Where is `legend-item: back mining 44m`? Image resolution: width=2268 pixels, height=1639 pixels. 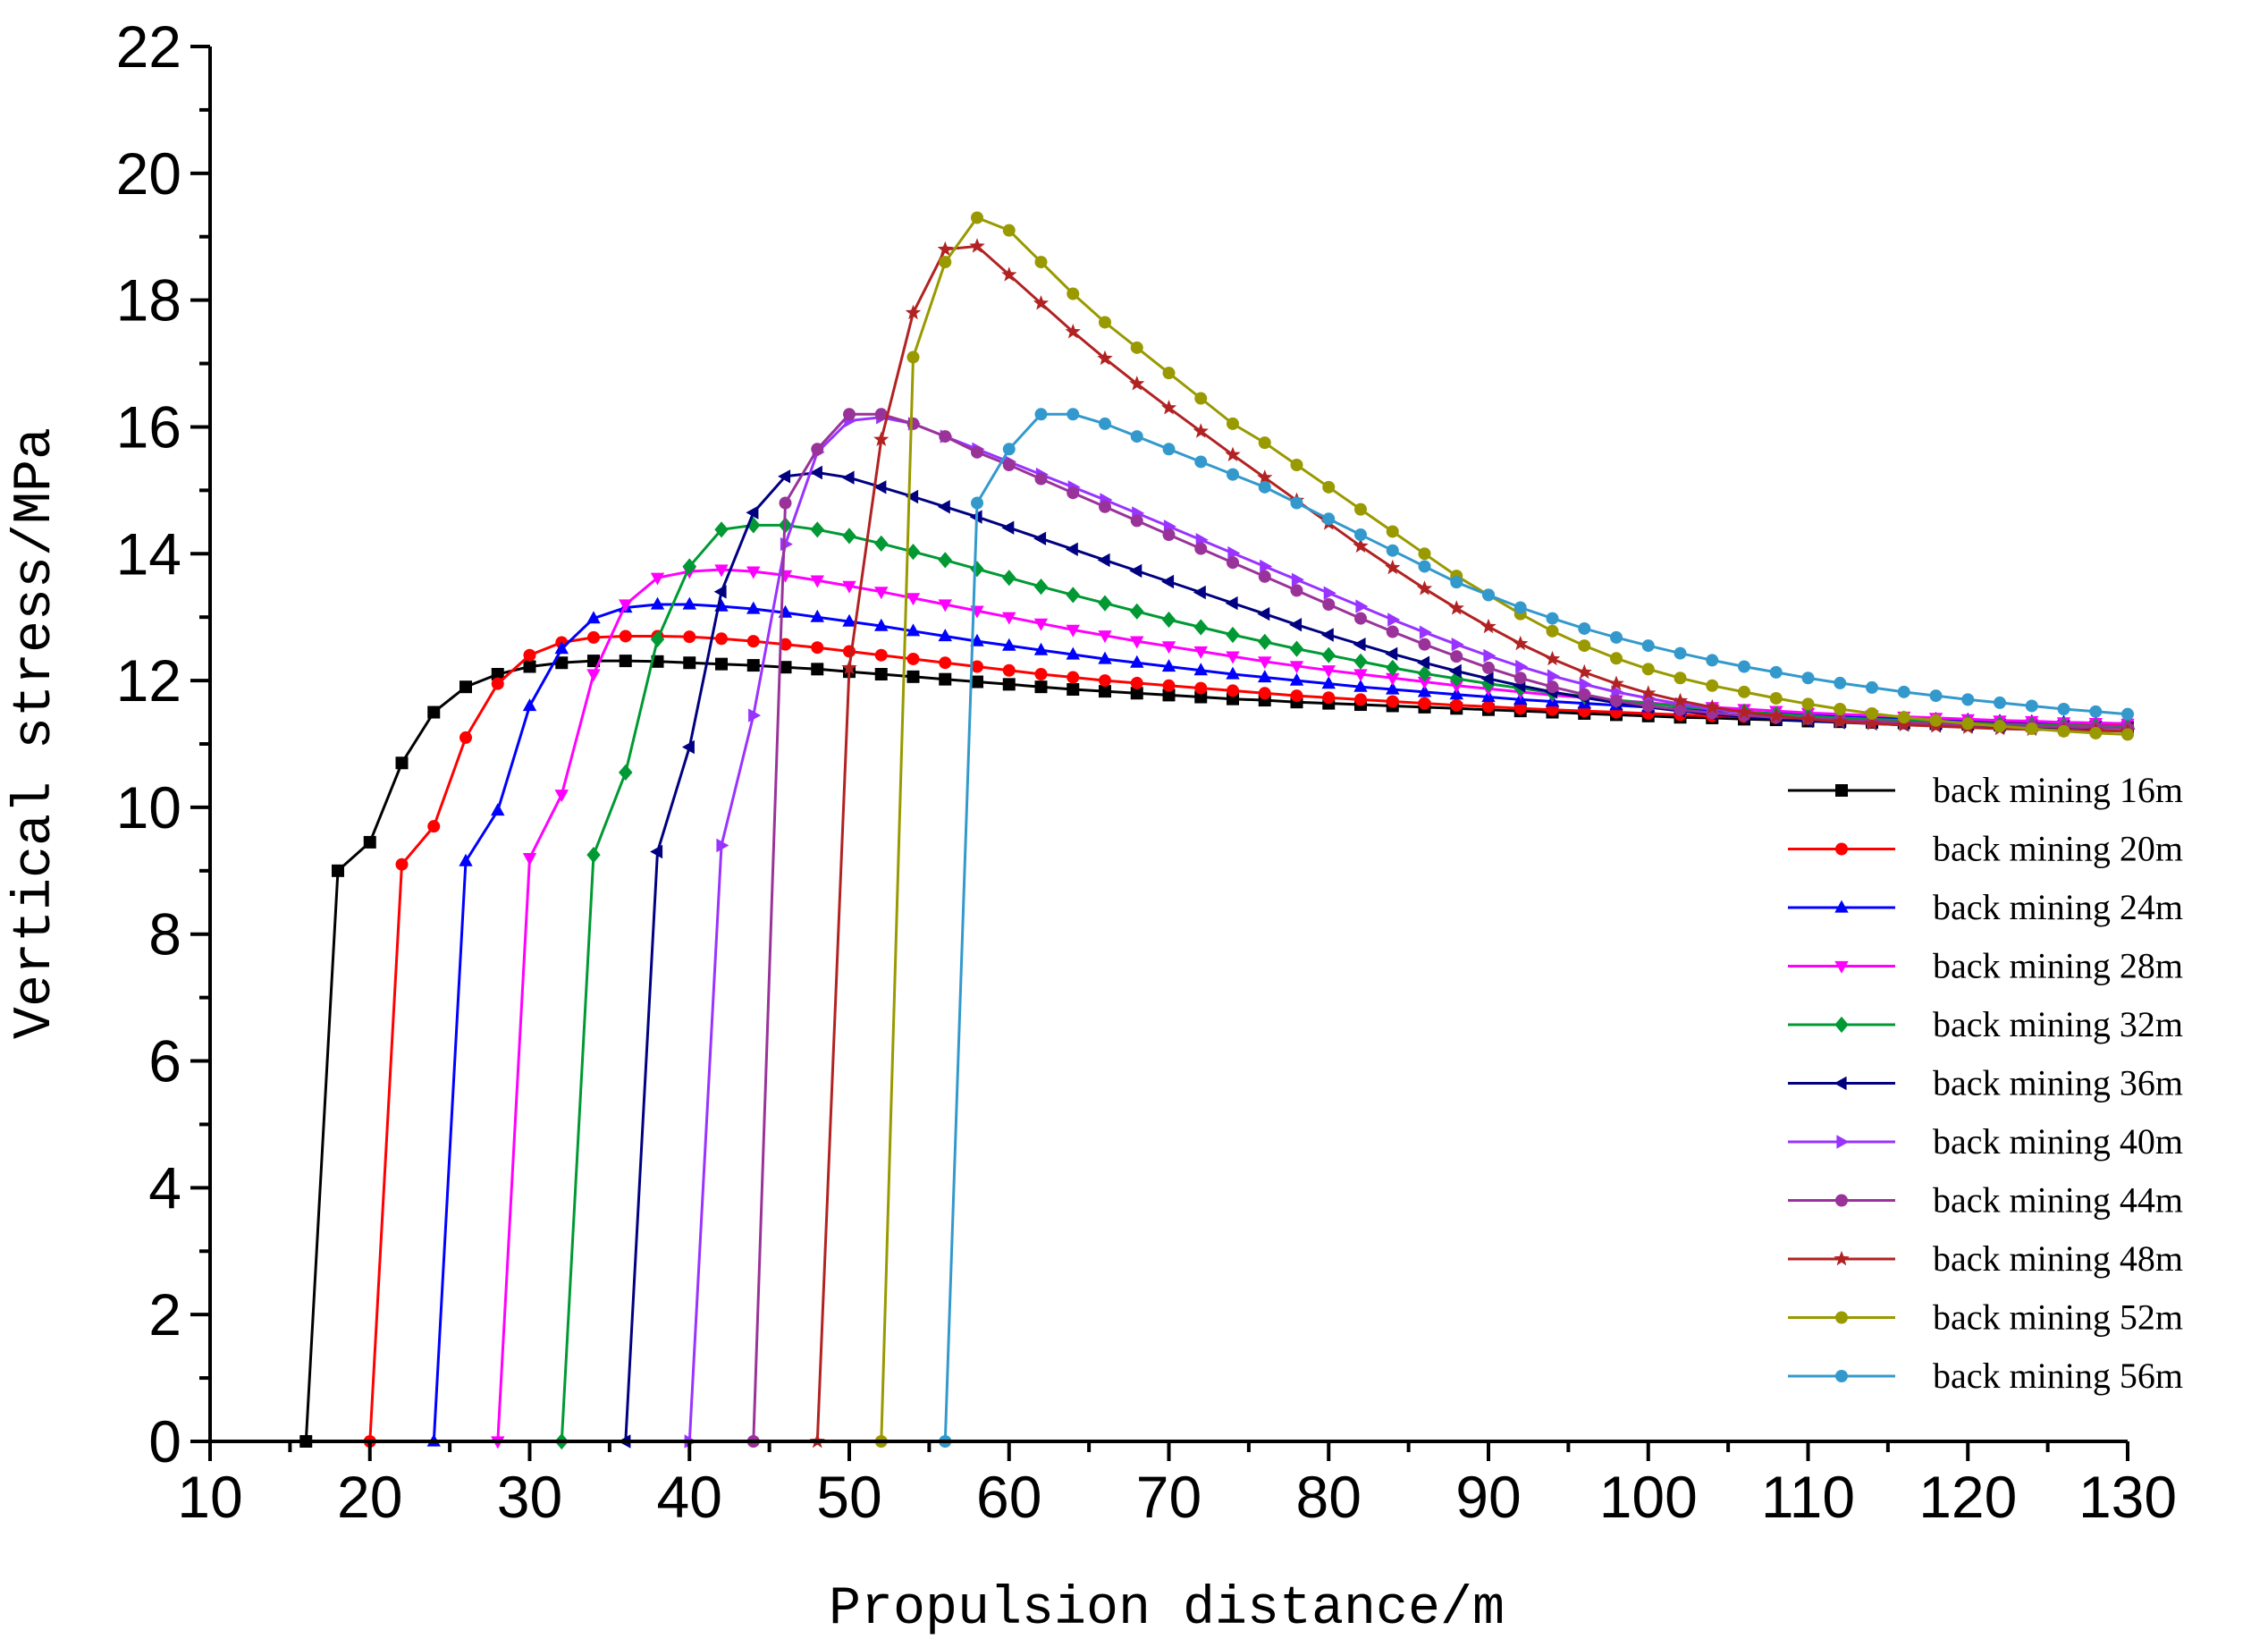 legend-item: back mining 44m is located at coordinates (1985, 1201).